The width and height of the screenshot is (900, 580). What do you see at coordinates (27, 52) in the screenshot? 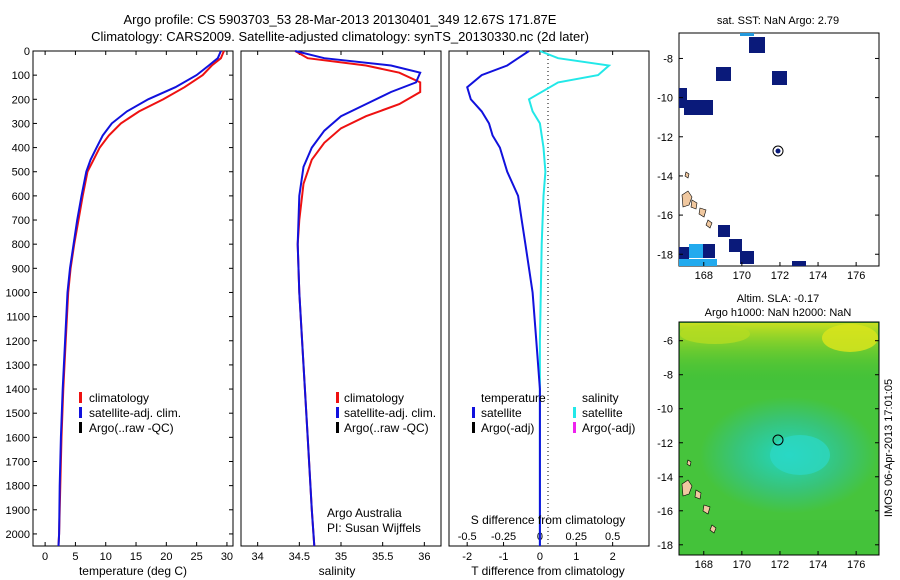
I see `depth-tick-label: 0` at bounding box center [27, 52].